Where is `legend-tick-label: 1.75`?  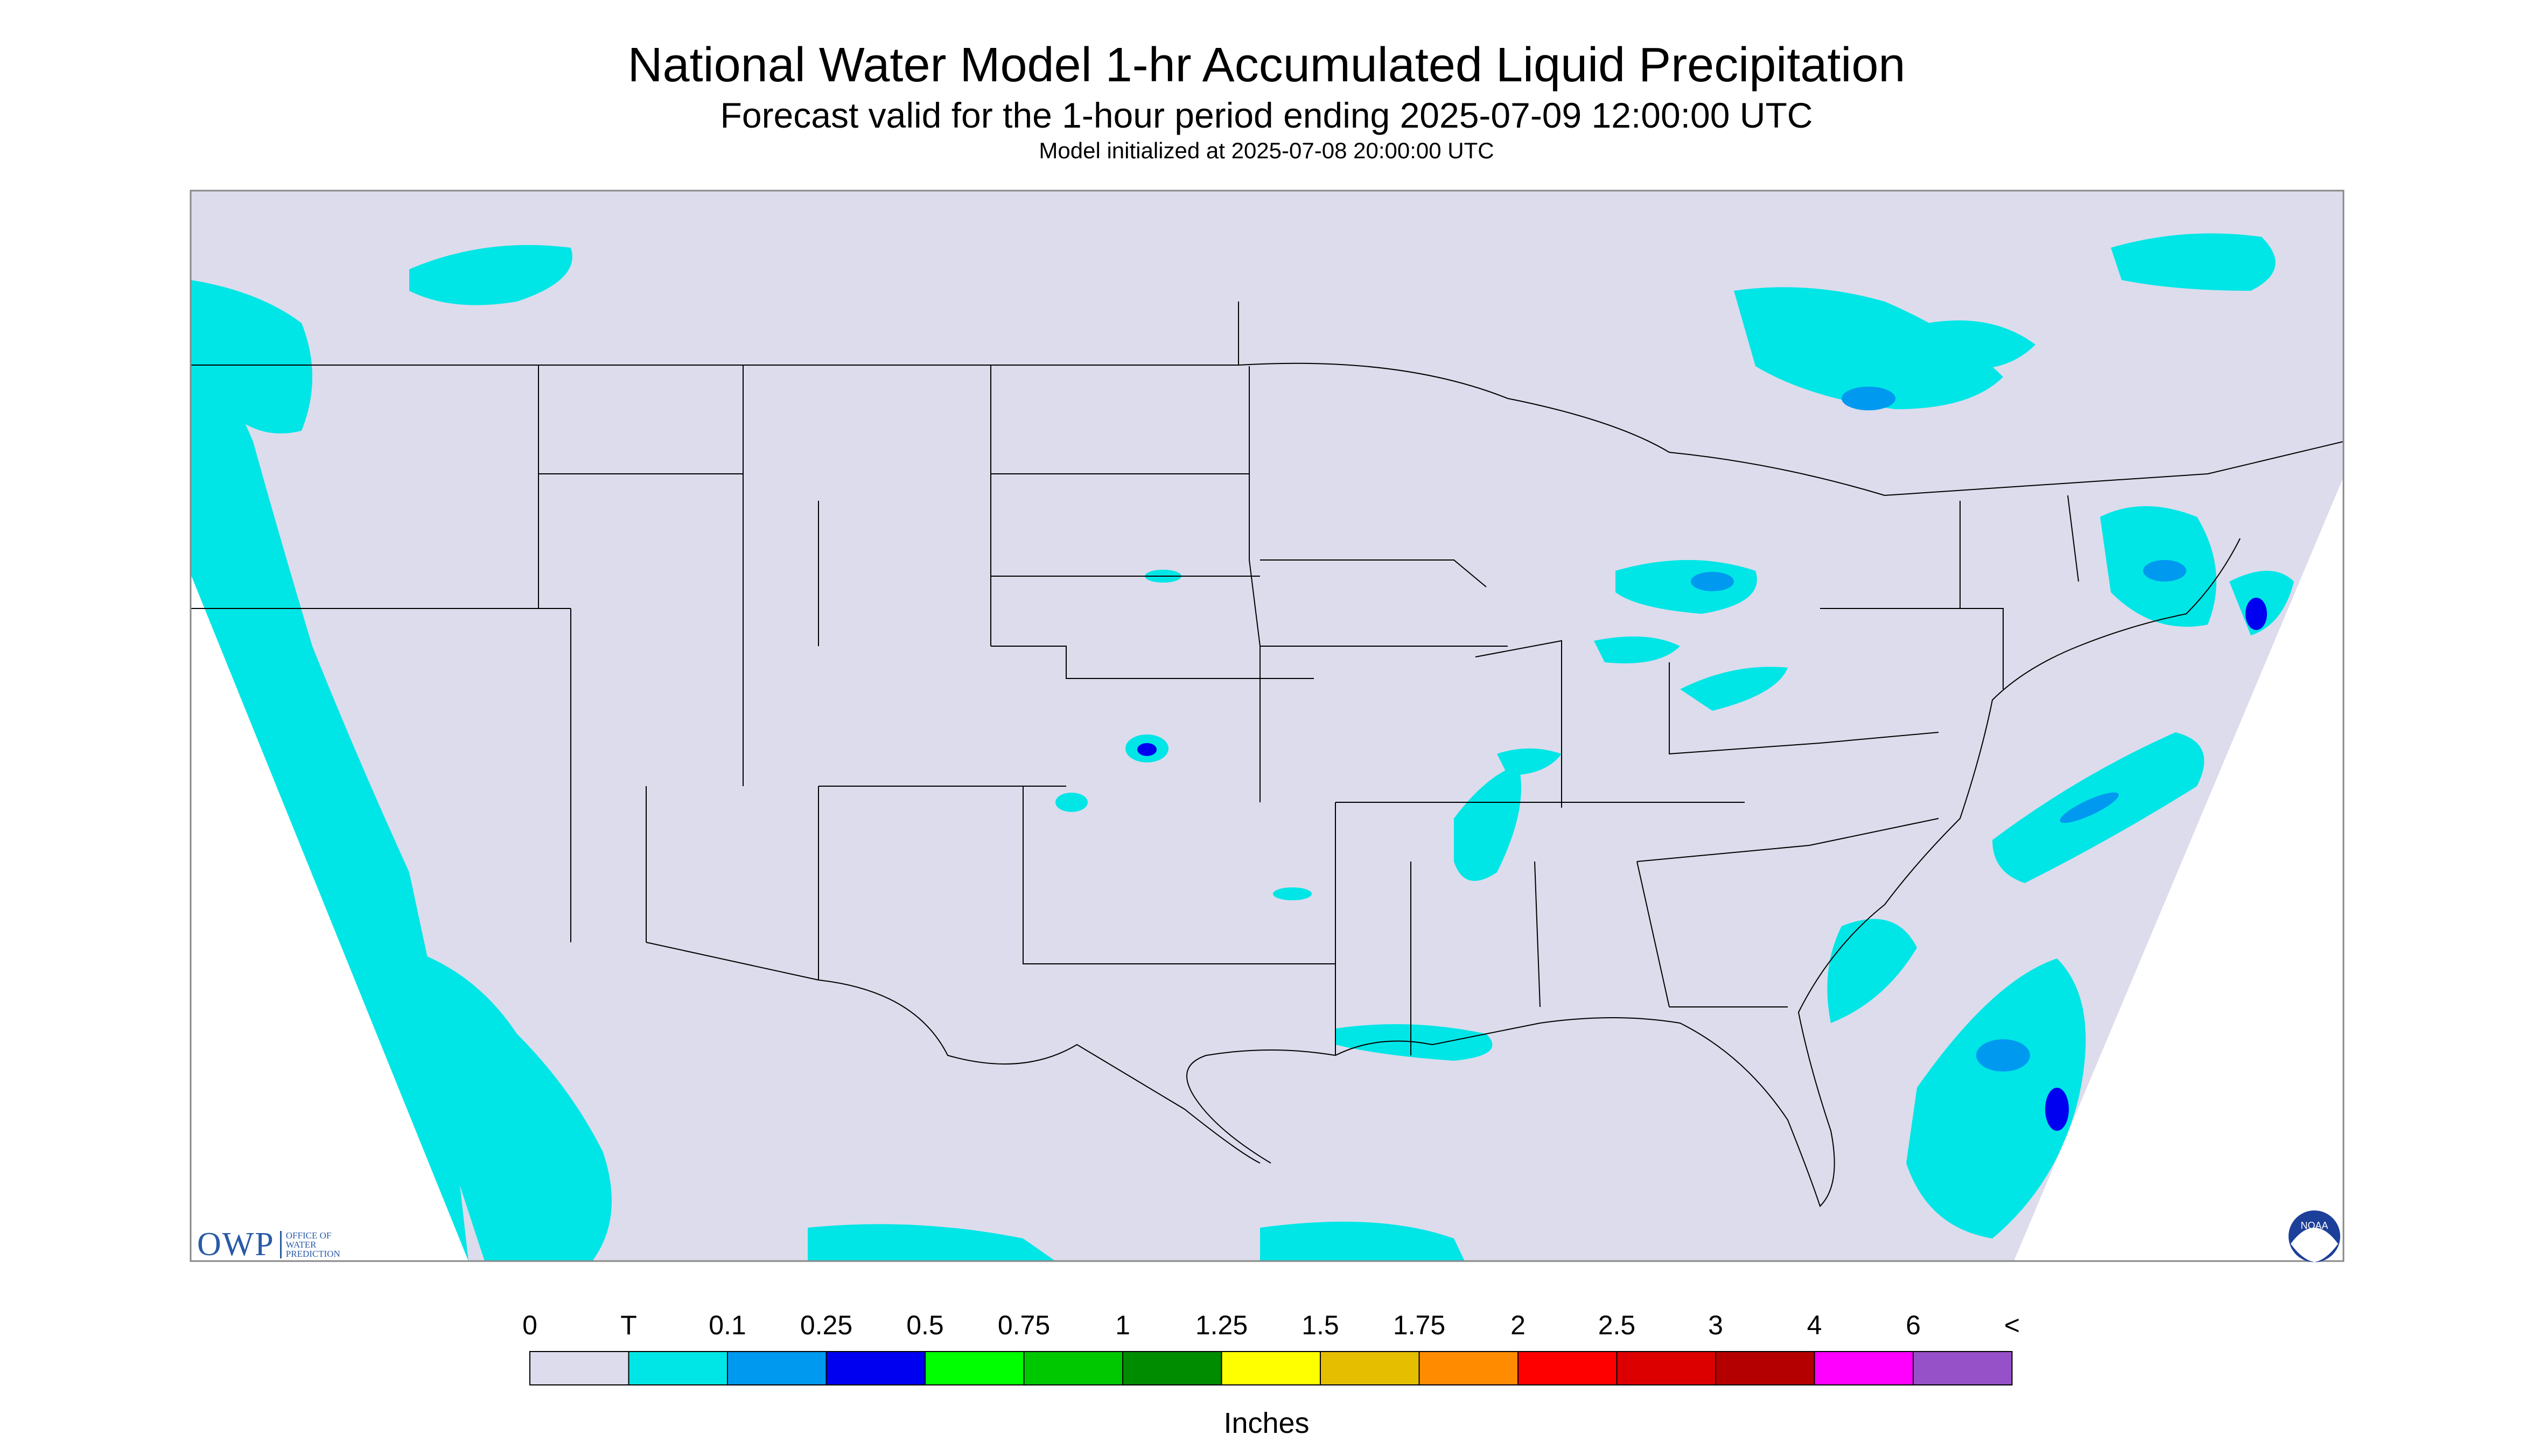 legend-tick-label: 1.75 is located at coordinates (1420, 1325).